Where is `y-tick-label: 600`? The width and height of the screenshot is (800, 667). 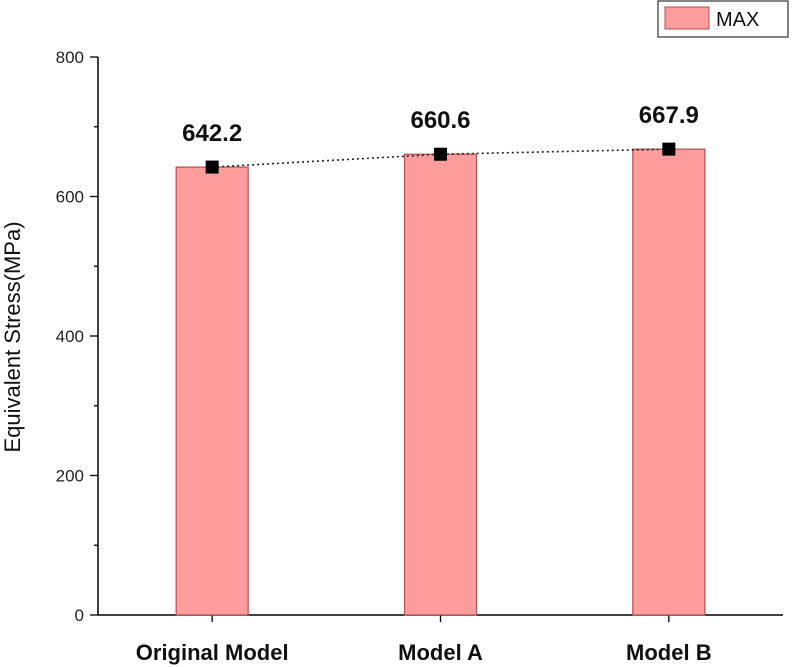 y-tick-label: 600 is located at coordinates (70, 197).